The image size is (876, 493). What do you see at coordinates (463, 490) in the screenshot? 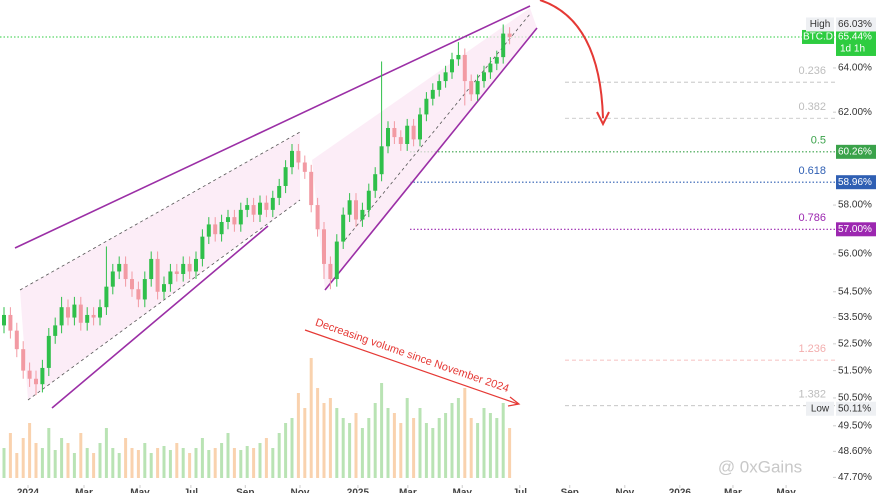
I see `x-tick-label: May` at bounding box center [463, 490].